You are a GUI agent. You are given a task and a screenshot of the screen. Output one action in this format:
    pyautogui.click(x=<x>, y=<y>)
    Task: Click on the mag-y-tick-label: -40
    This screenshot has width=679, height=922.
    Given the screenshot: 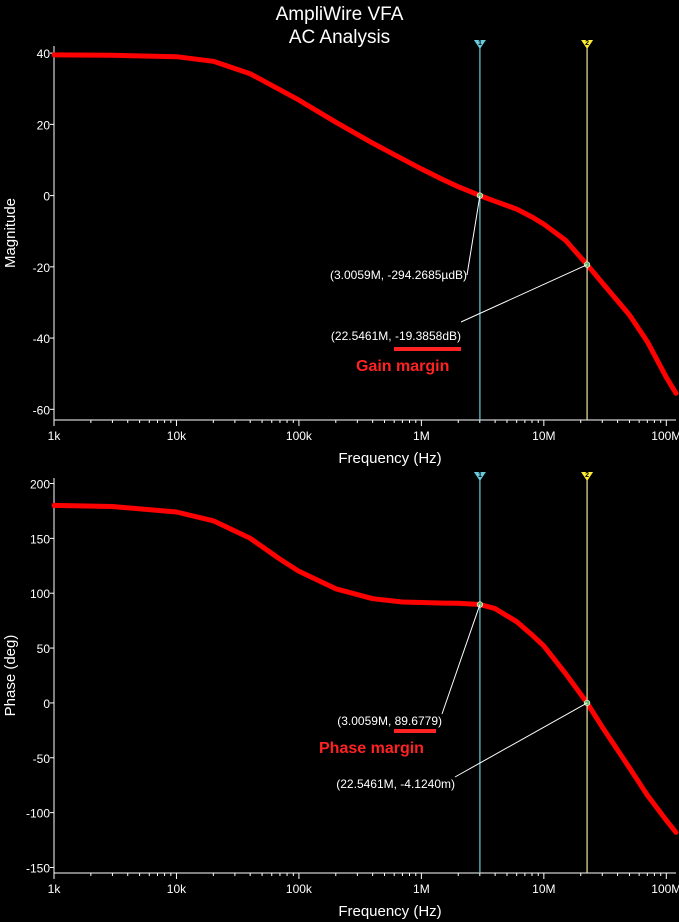 What is the action you would take?
    pyautogui.click(x=42, y=339)
    